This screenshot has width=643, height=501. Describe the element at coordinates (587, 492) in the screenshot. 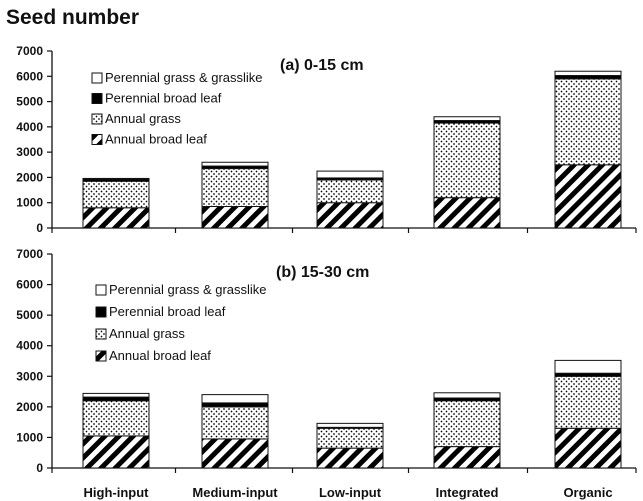

I see `x-tick-label-organic: Organic` at that location.